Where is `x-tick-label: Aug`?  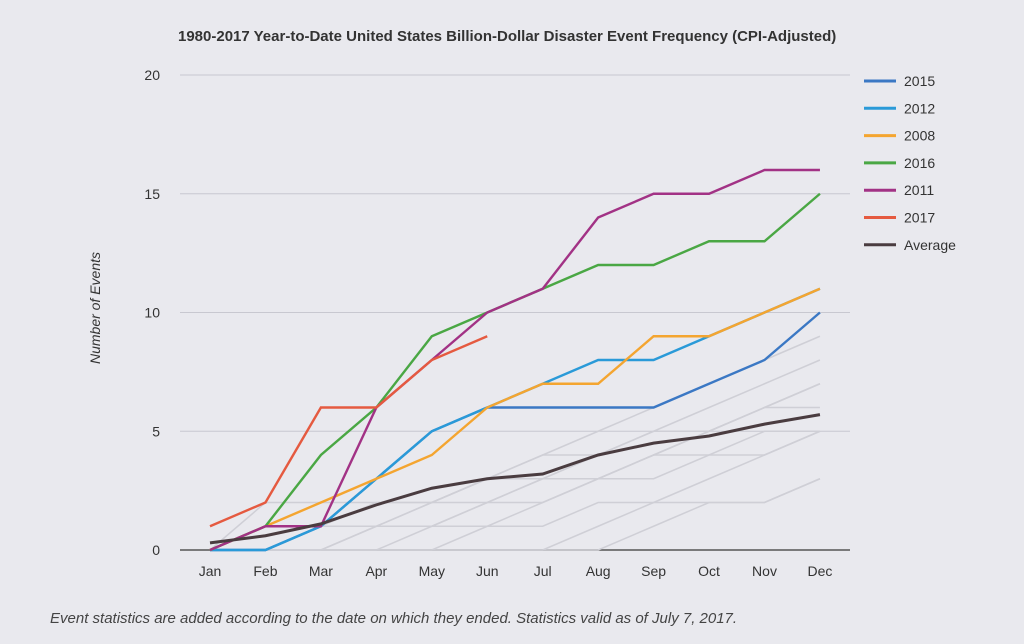 x-tick-label: Aug is located at coordinates (598, 571).